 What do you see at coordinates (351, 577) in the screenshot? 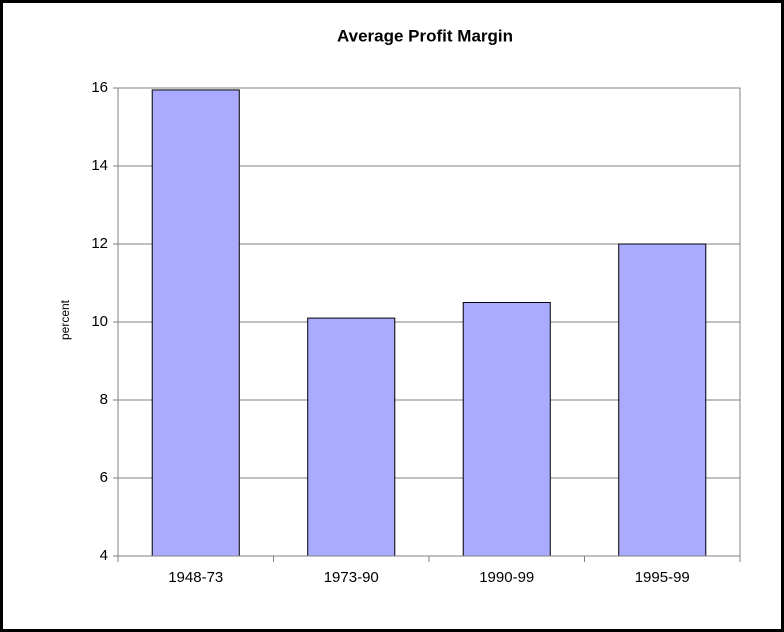
I see `x-tick-label: 1973-90` at bounding box center [351, 577].